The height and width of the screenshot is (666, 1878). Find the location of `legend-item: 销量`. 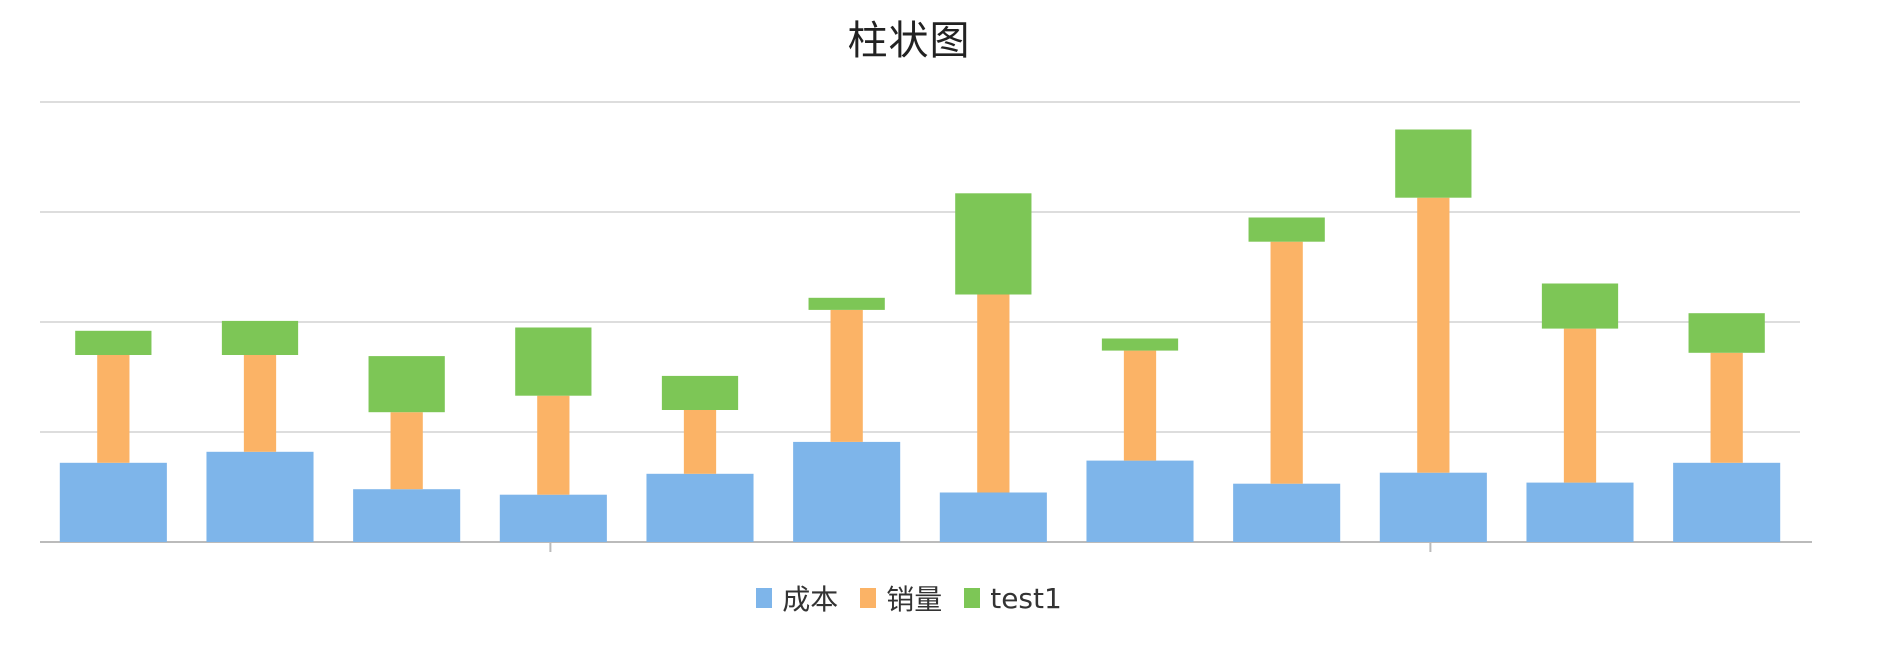

legend-item: 销量 is located at coordinates (901, 598).